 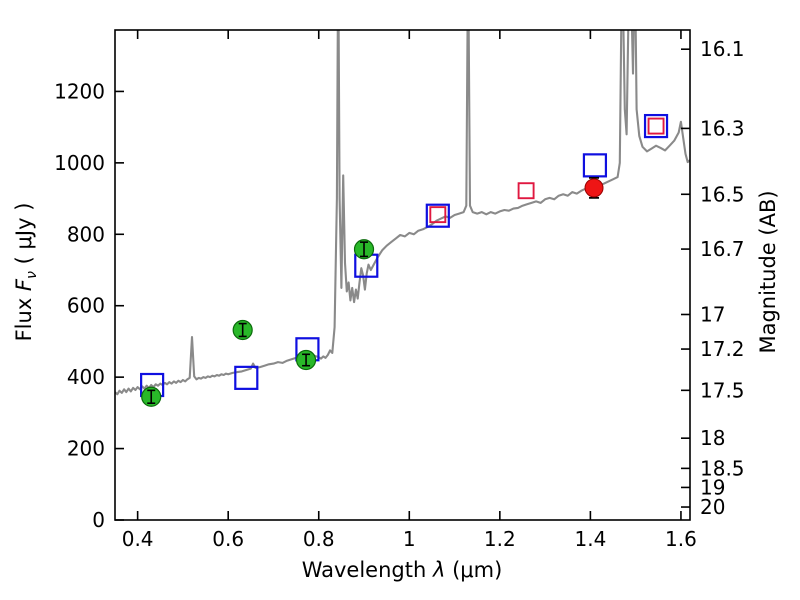 I want to click on x-tick-label: 0.6, so click(x=228, y=539).